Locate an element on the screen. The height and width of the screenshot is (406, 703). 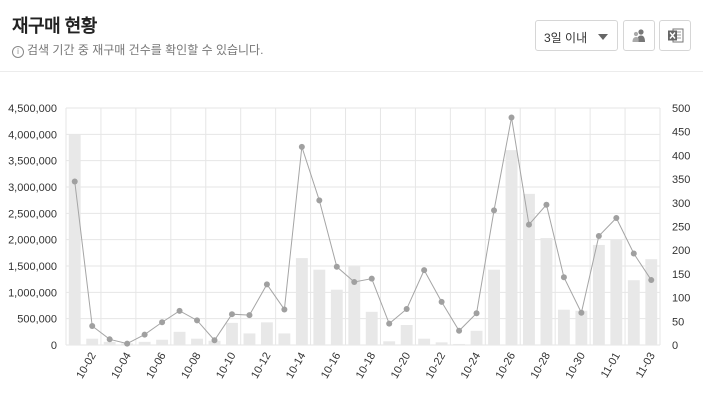
y-left-tick-label: 3,500,000 is located at coordinates (32, 162).